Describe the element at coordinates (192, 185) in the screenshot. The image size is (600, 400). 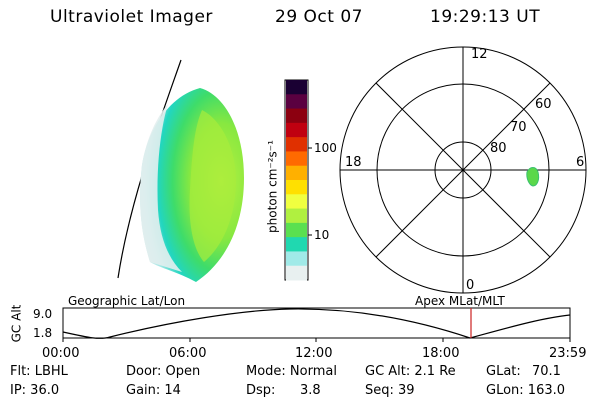
I see `auroral-image` at that location.